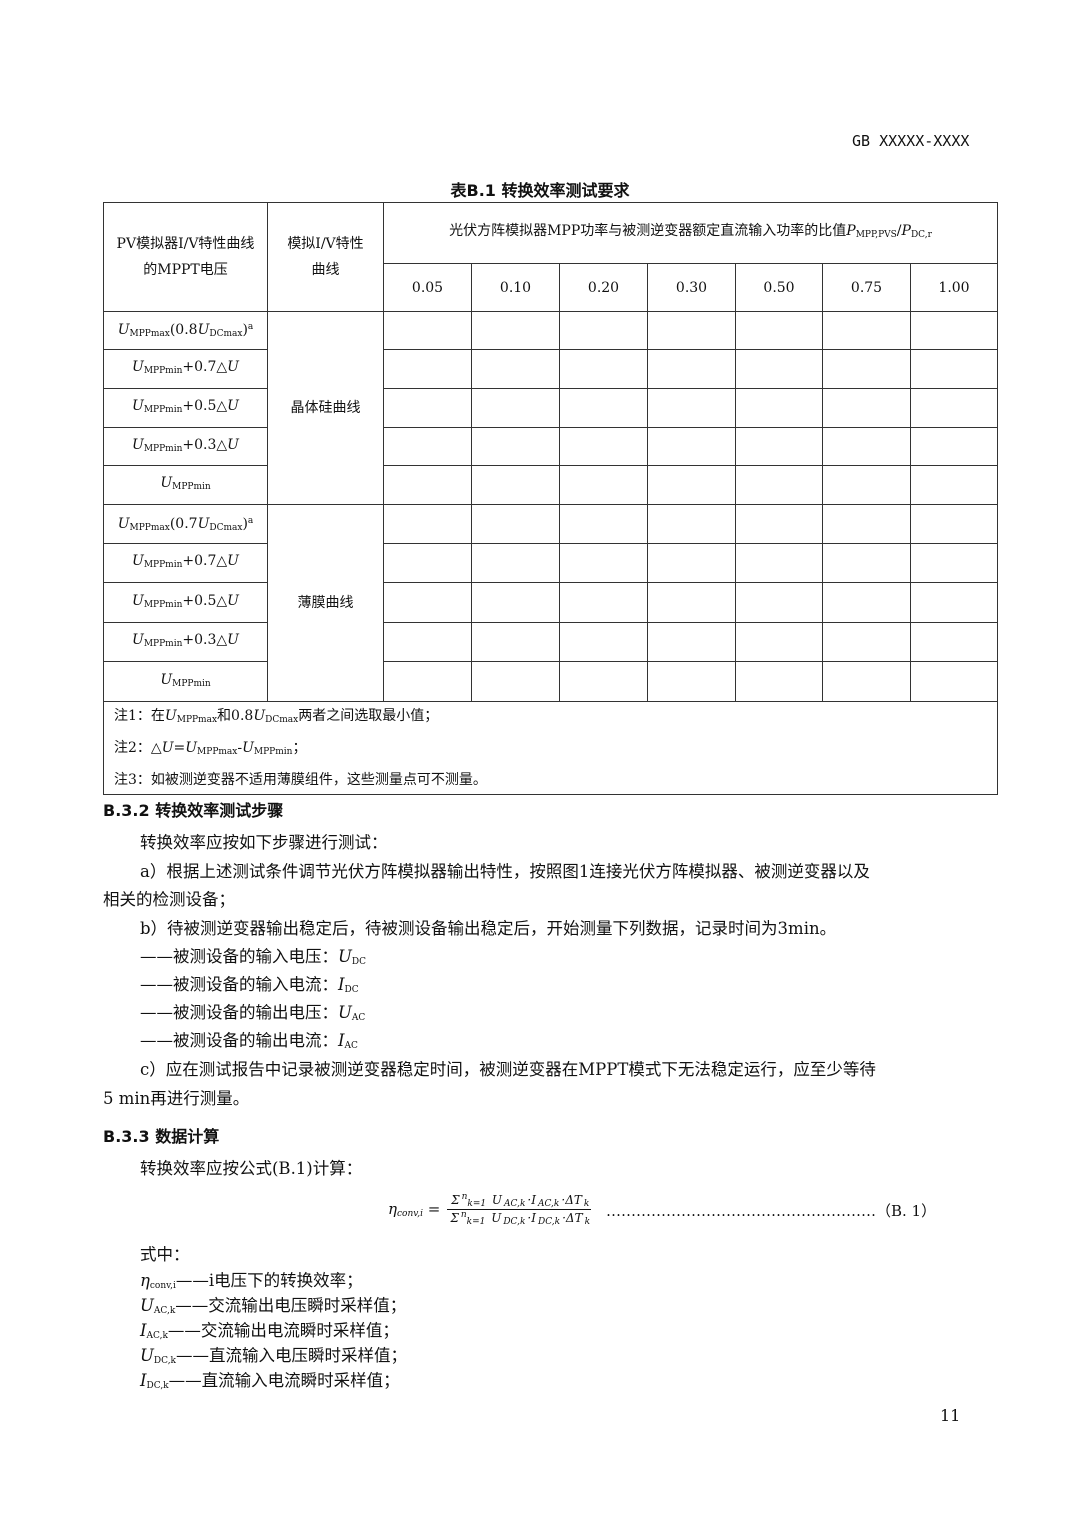 This screenshot has height=1527, width=1080. I want to click on table-row: UMPPmin+0.3△U, so click(550, 446).